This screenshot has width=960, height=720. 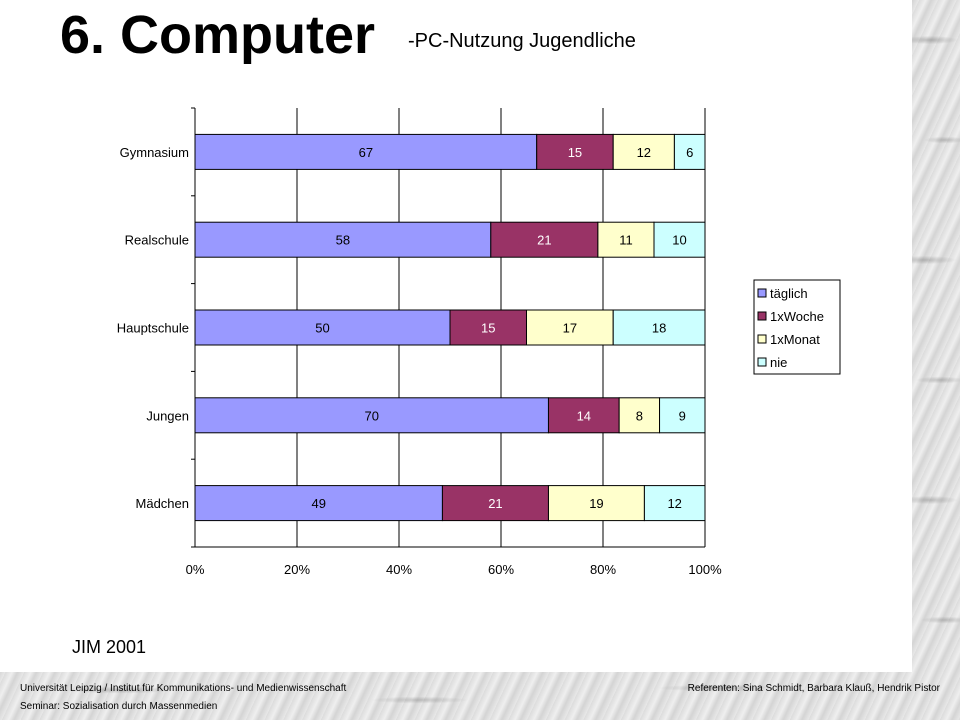 I want to click on slide-subtitle: -PC-Nutzung Jugendliche, so click(x=522, y=41).